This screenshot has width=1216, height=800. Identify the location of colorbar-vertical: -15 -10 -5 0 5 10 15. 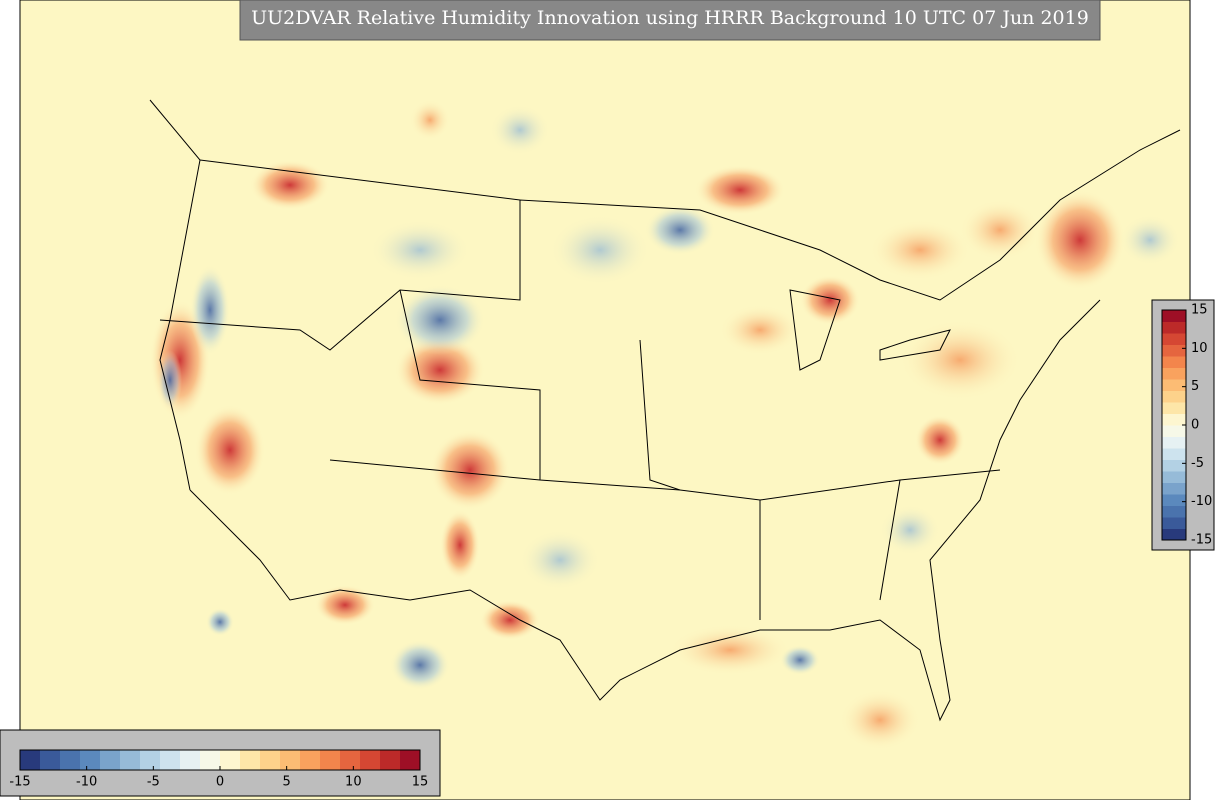
(1186, 425).